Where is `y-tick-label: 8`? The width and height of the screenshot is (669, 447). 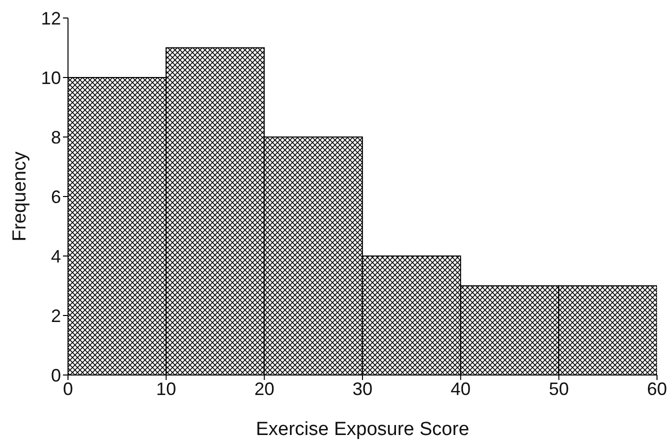
y-tick-label: 8 is located at coordinates (55, 137).